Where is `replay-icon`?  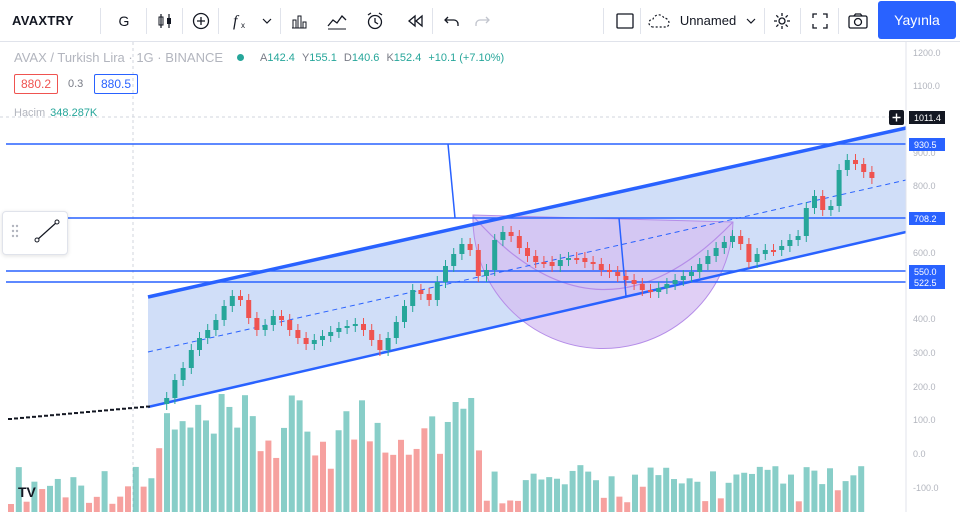
replay-icon is located at coordinates (415, 20).